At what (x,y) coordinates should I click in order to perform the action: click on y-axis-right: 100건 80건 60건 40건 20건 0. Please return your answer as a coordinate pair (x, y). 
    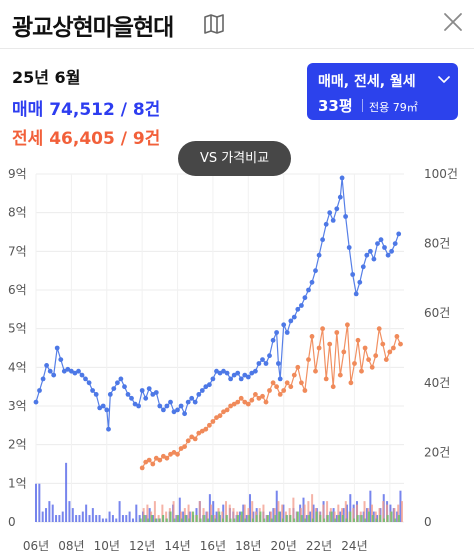
    Looking at the image, I should click on (441, 348).